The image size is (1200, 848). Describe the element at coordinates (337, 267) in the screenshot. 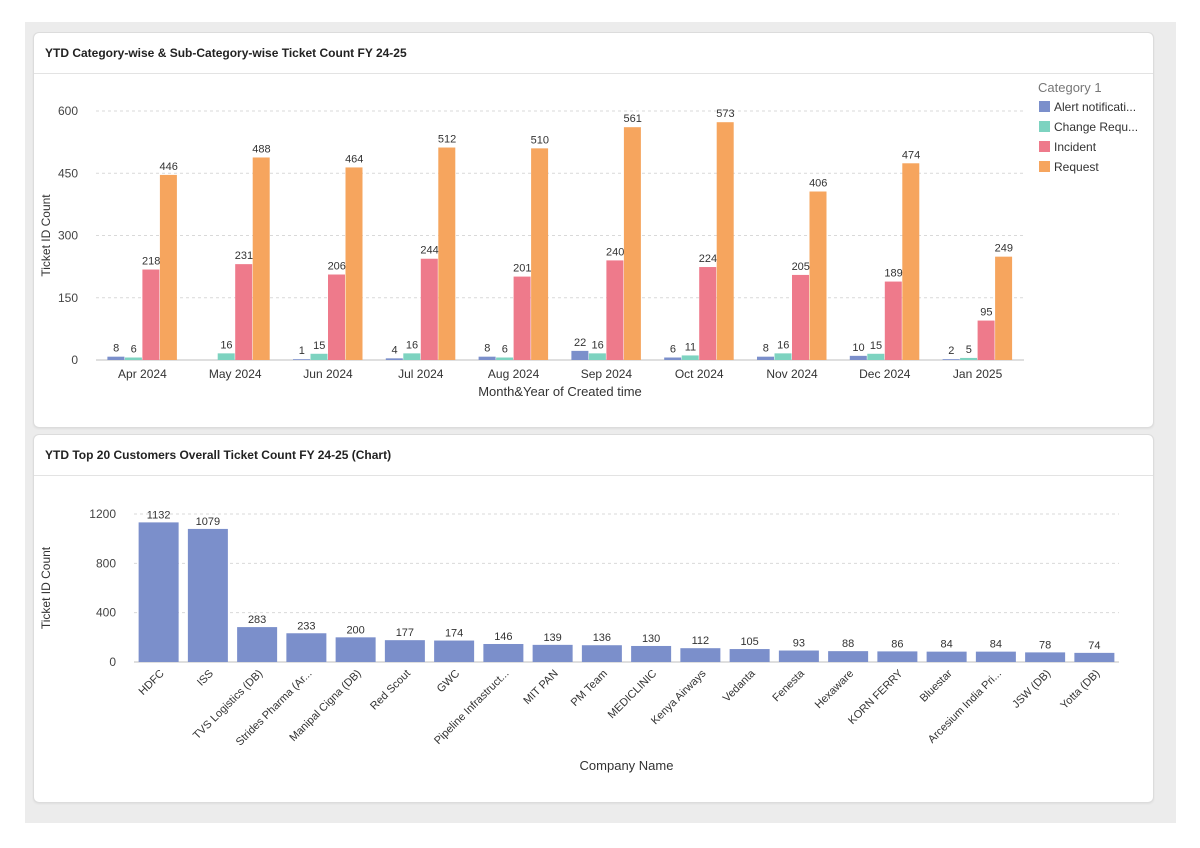

I see `data-label: 206` at that location.